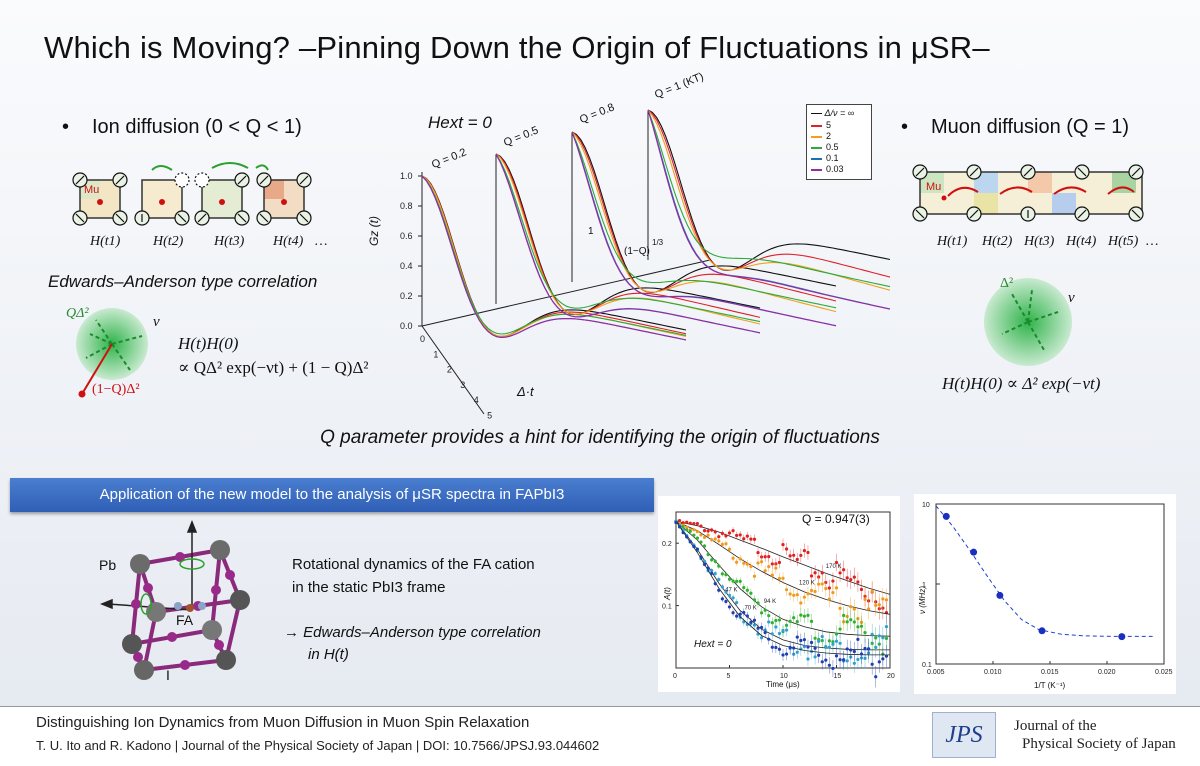 This screenshot has height=766, width=1200. Describe the element at coordinates (476, 400) in the screenshot. I see `x-tick-label: 4` at that location.